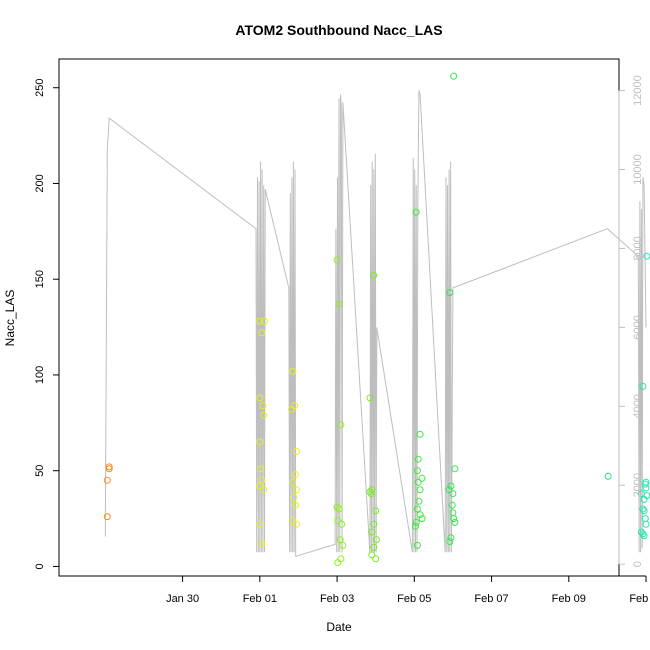  I want to click on y2-tick-label: 0, so click(638, 564).